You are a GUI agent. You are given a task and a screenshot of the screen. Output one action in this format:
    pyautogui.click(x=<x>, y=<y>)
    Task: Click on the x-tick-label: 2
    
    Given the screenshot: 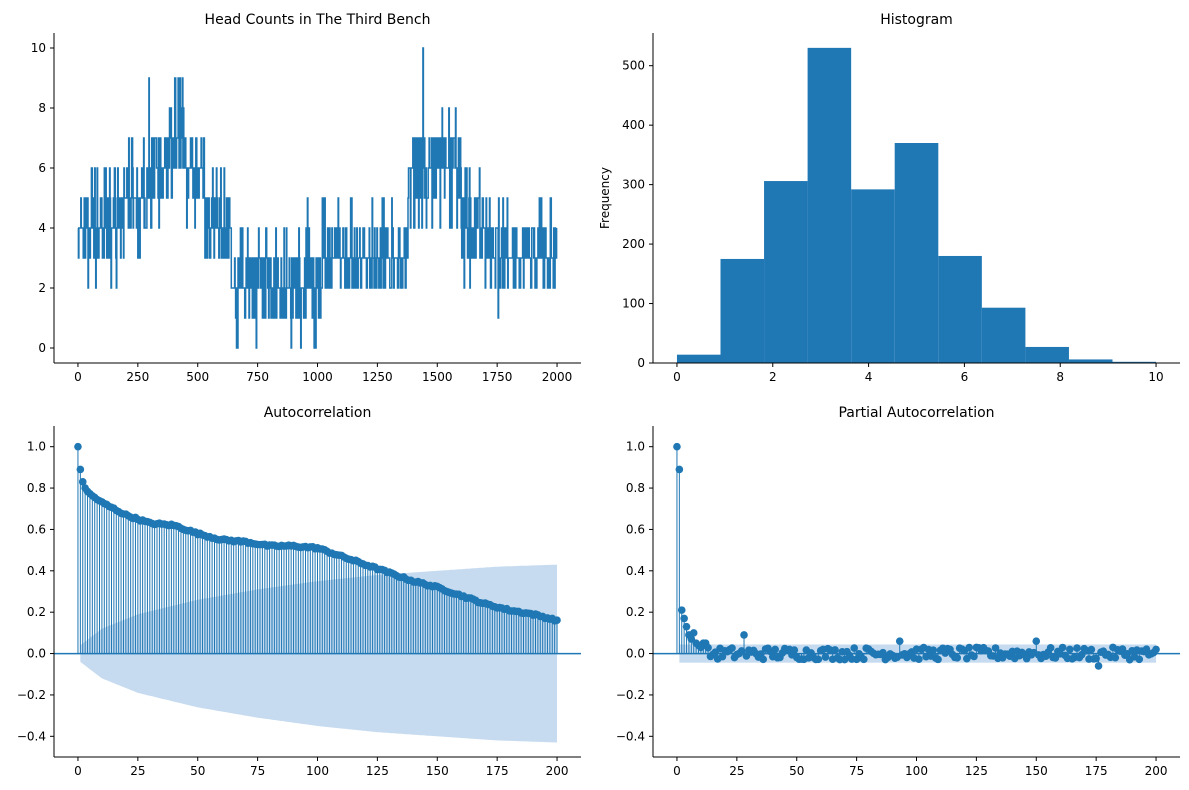 What is the action you would take?
    pyautogui.click(x=773, y=377)
    